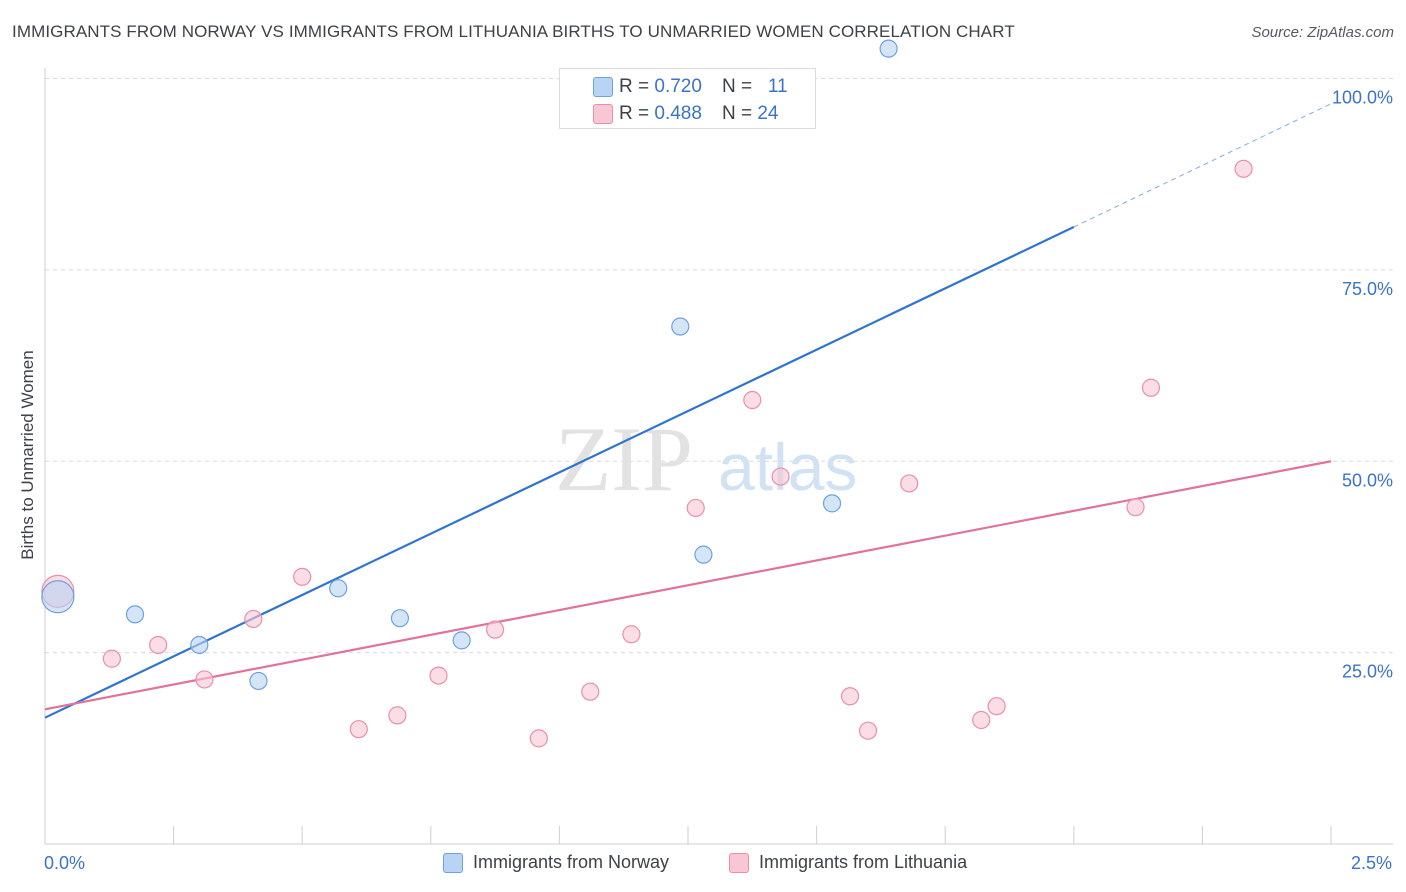  I want to click on y-tick-label-50: 50.0%, so click(1367, 480).